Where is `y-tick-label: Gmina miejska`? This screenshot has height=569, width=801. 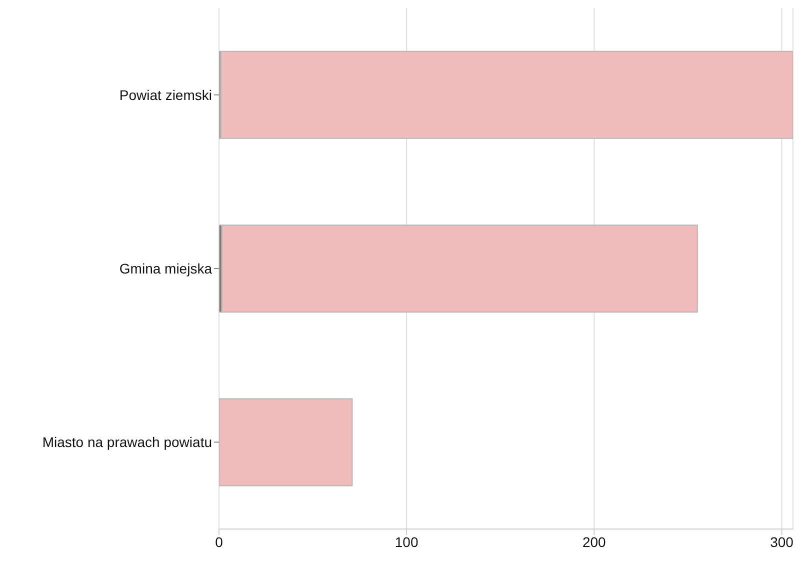 y-tick-label: Gmina miejska is located at coordinates (165, 268).